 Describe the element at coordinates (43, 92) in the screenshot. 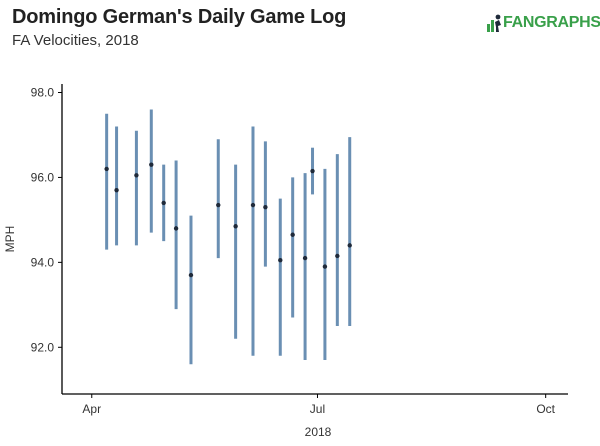

I see `y-tick-label: 98.0` at that location.